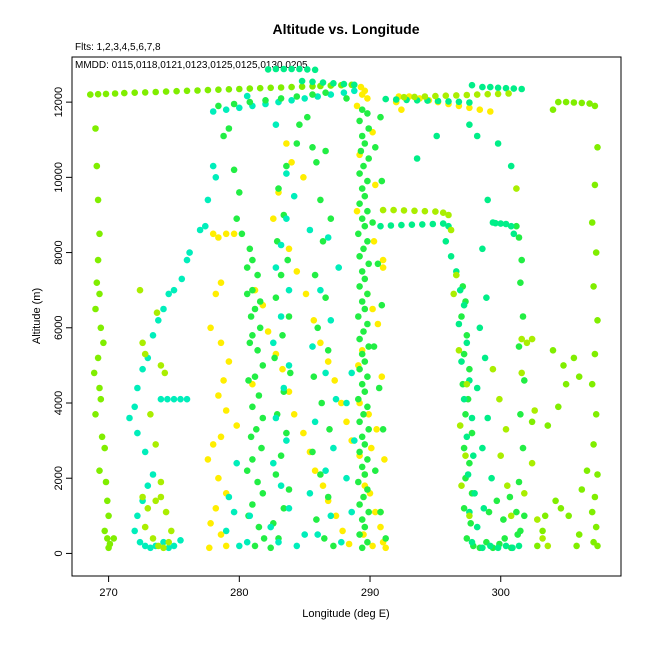 The width and height of the screenshot is (650, 655). Describe the element at coordinates (345, 614) in the screenshot. I see `x-axis-label: Longitude (deg E)` at that location.